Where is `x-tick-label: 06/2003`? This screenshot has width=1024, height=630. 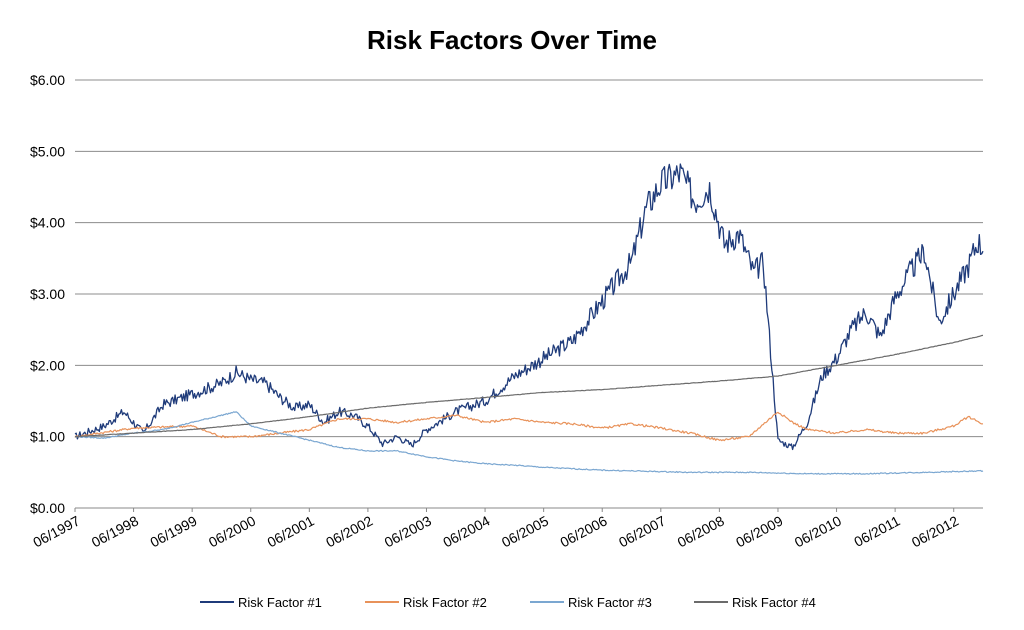
x-tick-label: 06/2003 is located at coordinates (408, 531).